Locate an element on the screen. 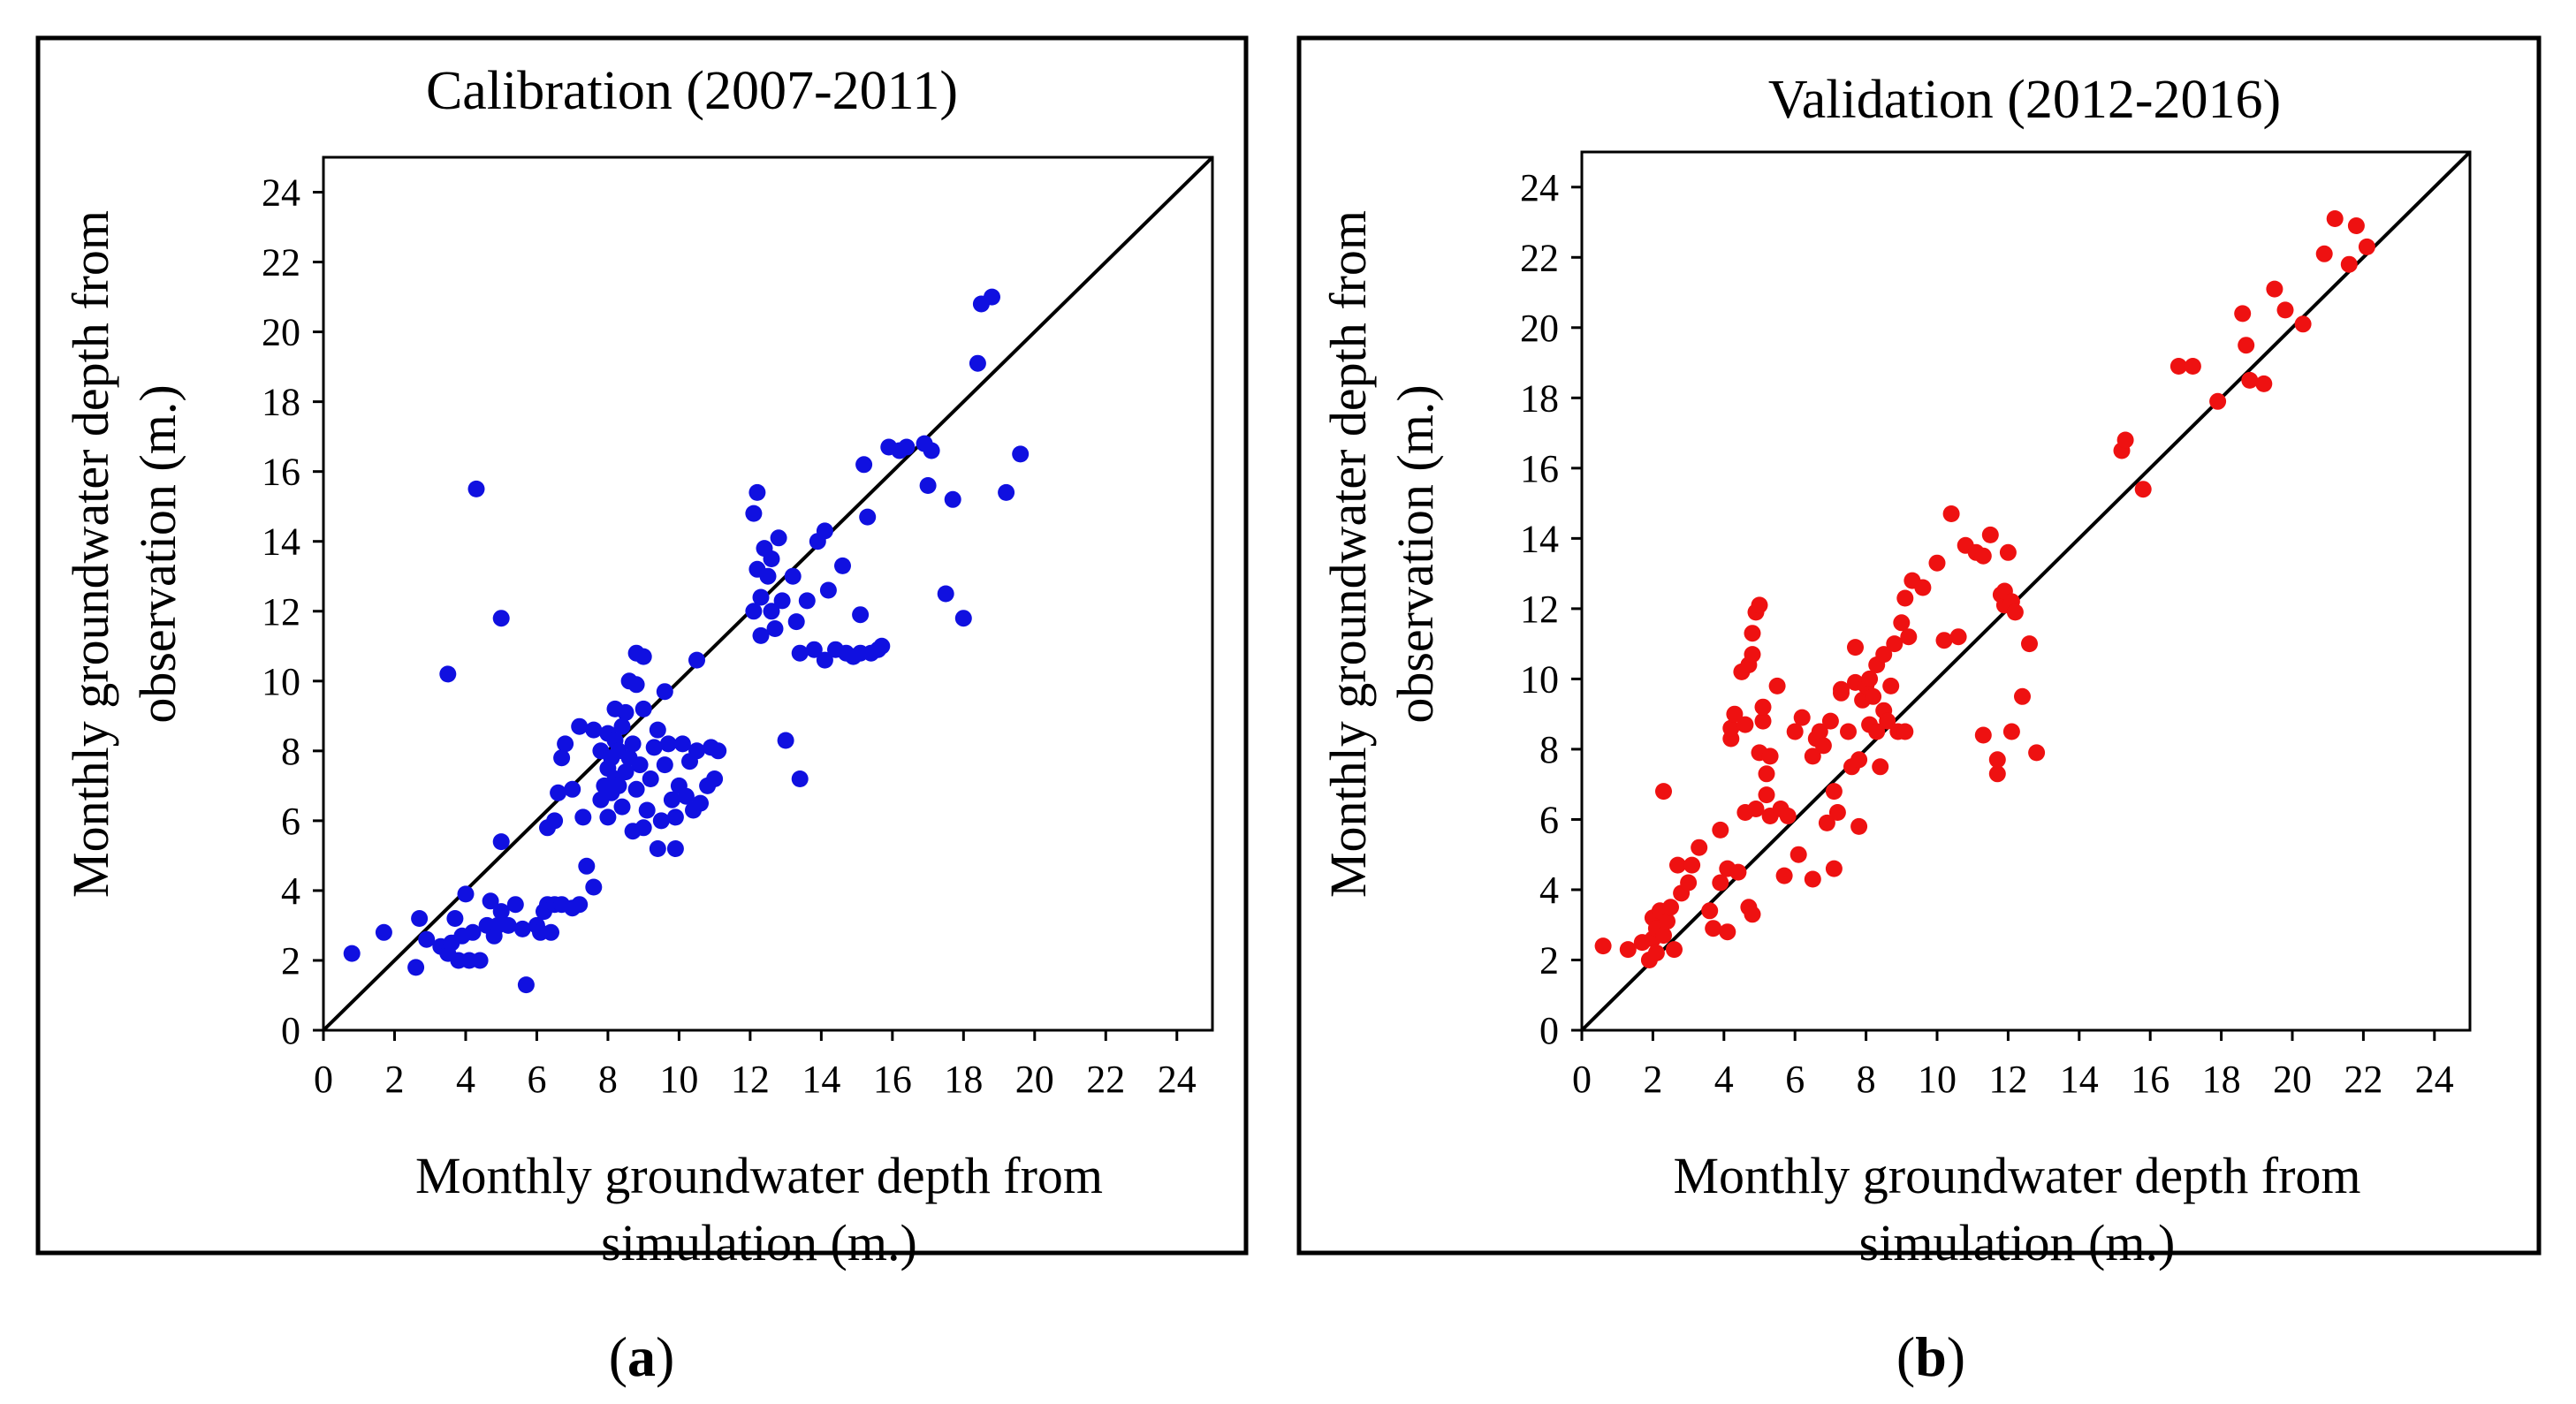 The image size is (2576, 1404). x-axis-label-line: Monthly groundwater depth from is located at coordinates (759, 1175).